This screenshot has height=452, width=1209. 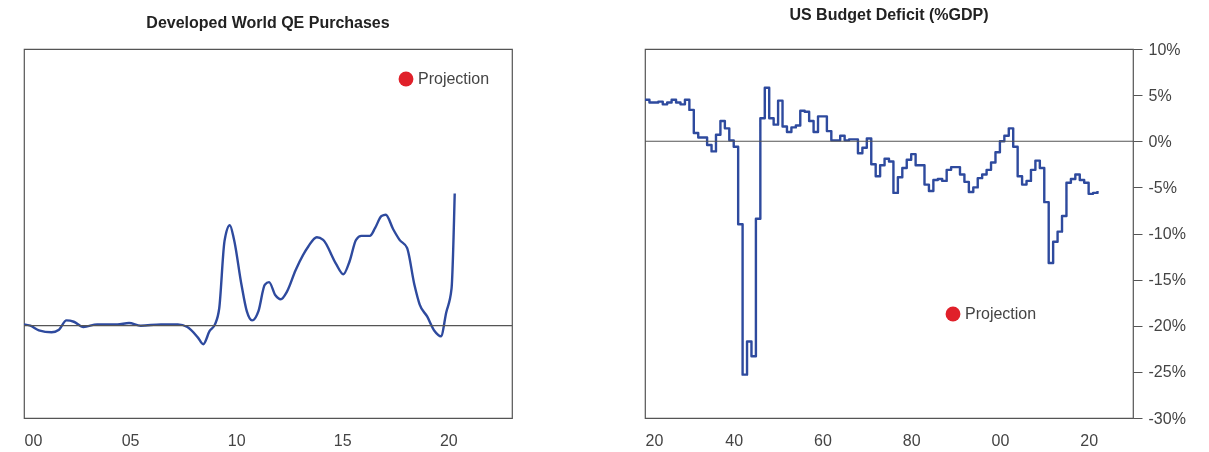 I want to click on x-tick-label: 60, so click(x=823, y=440).